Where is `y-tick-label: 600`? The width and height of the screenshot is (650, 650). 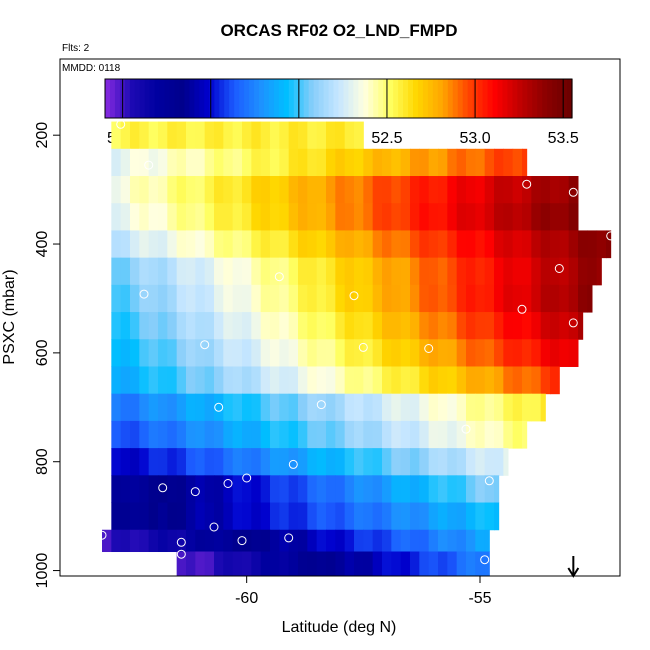
y-tick-label: 600 is located at coordinates (42, 352).